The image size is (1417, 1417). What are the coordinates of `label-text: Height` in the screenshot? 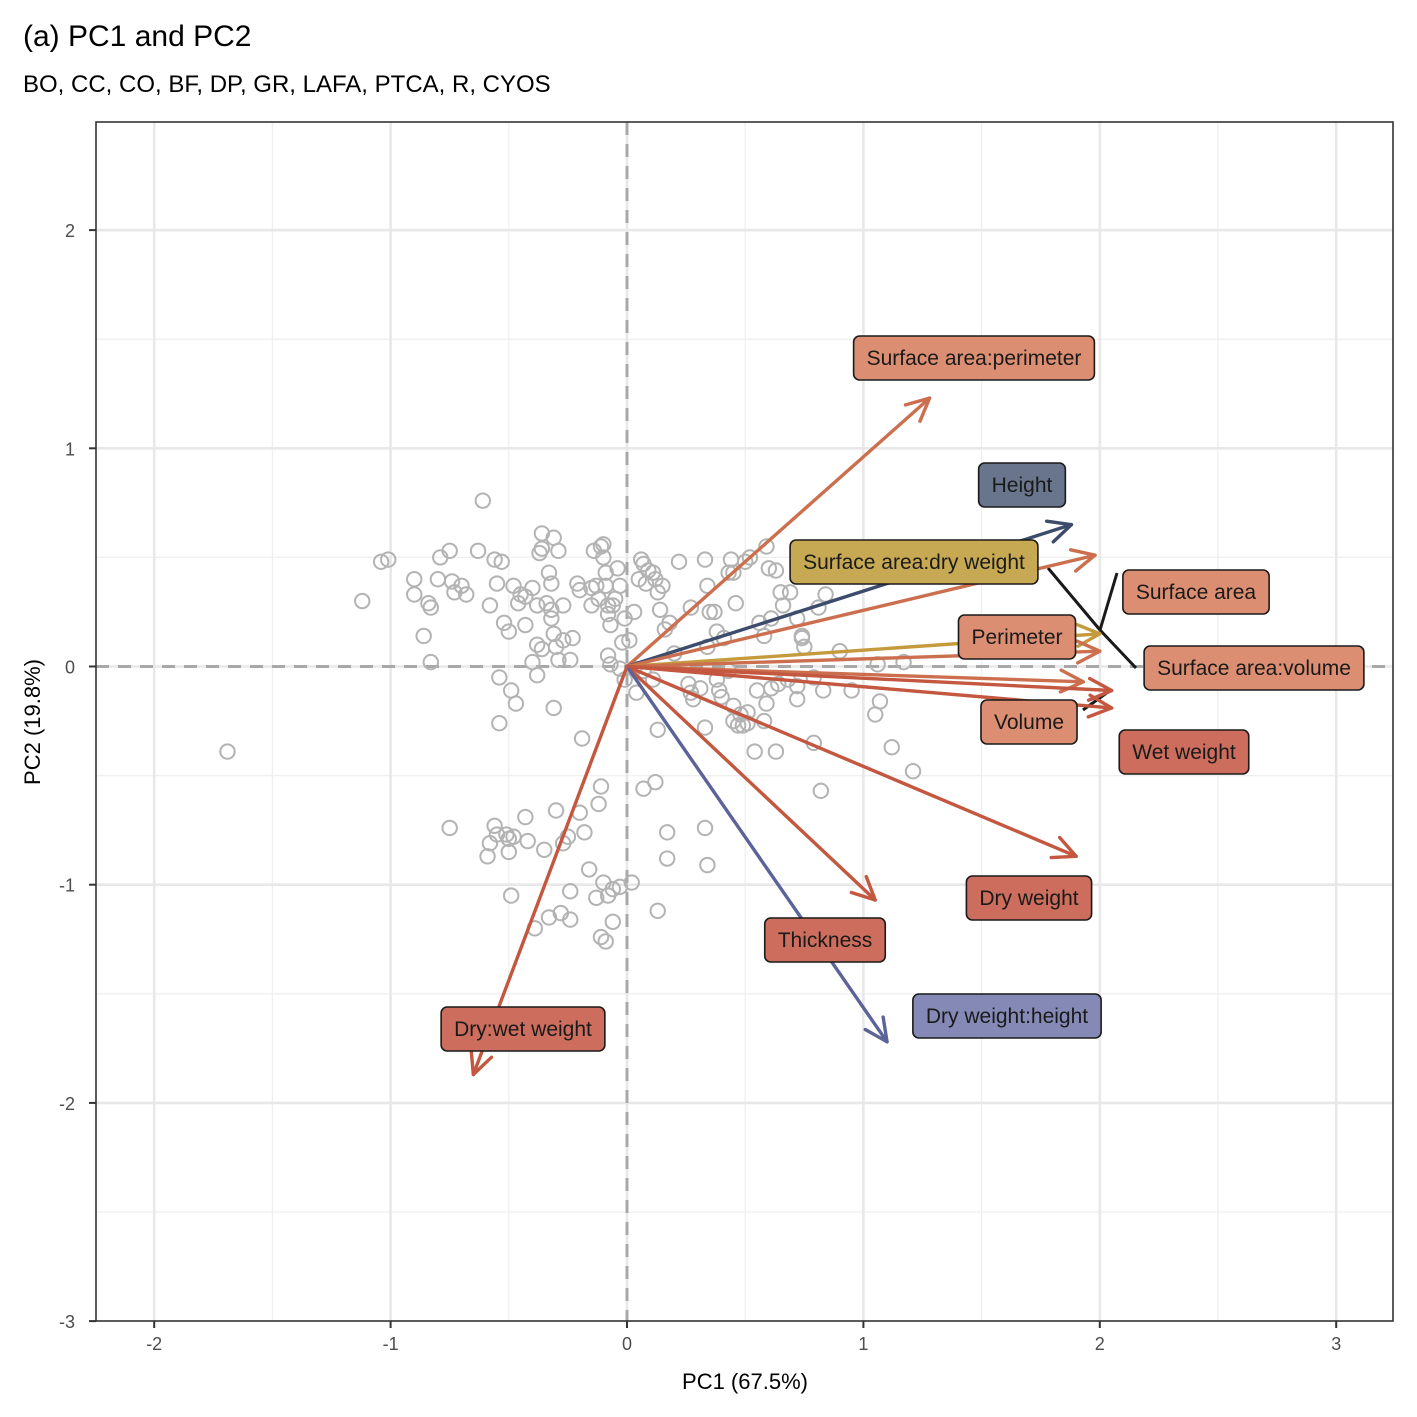 It's located at (1022, 485).